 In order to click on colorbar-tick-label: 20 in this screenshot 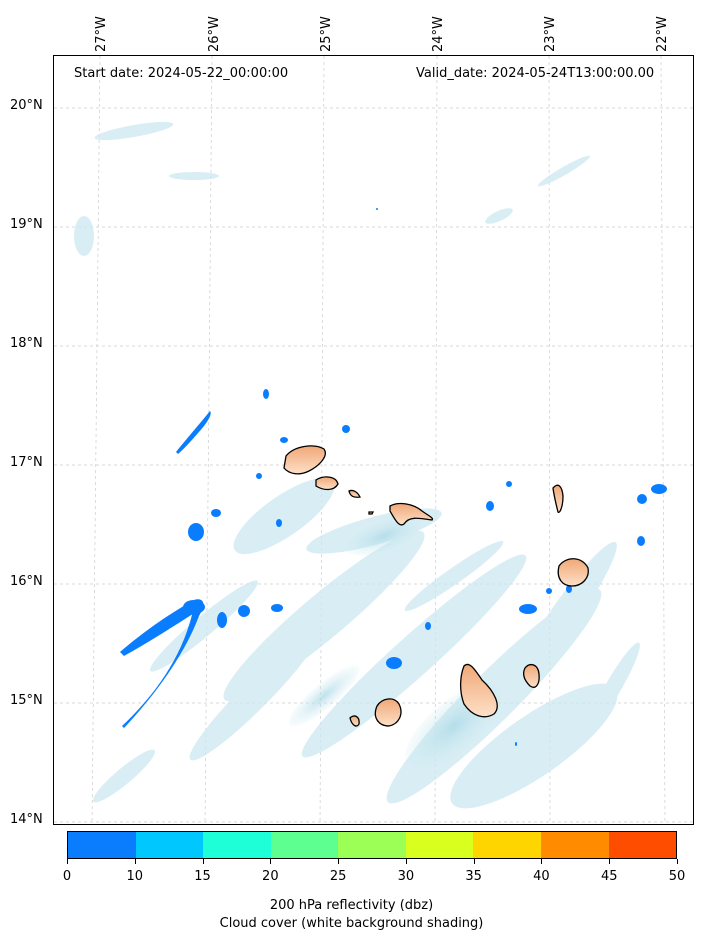, I will do `click(270, 876)`.